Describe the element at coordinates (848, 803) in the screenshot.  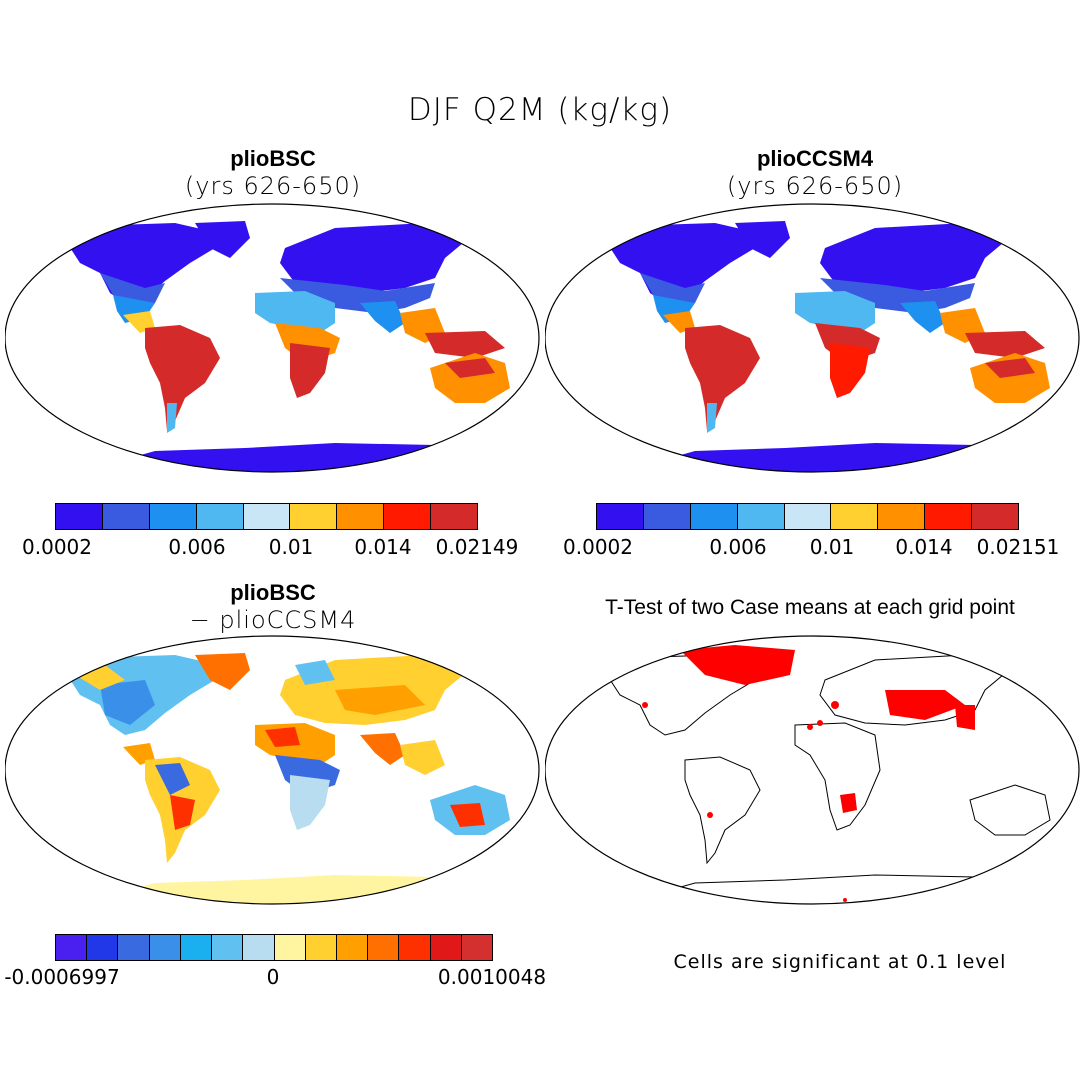
I see `sig-africa` at that location.